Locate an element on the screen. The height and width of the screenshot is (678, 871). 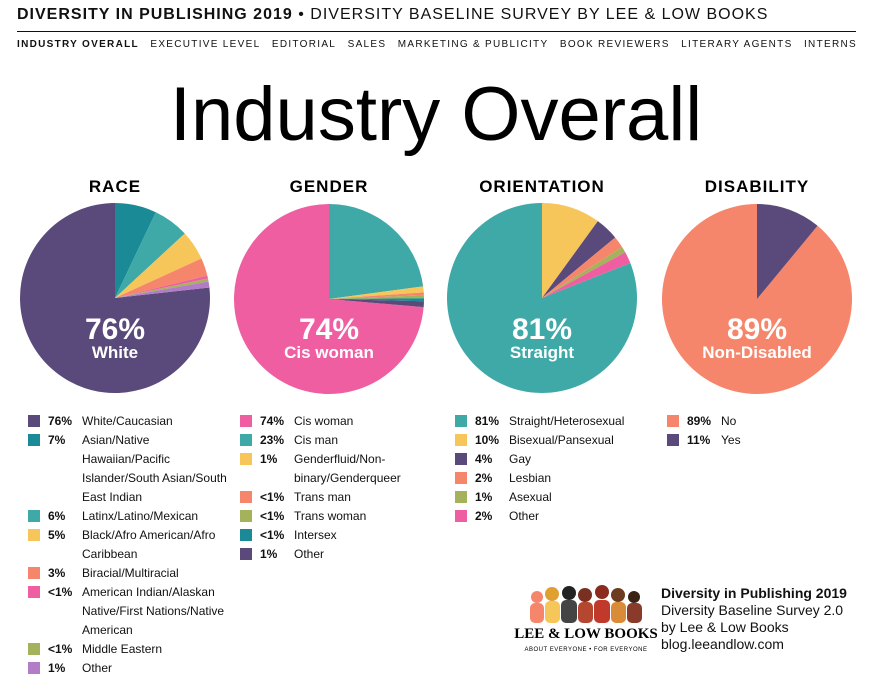
center-label: Straight is located at coordinates (542, 352).